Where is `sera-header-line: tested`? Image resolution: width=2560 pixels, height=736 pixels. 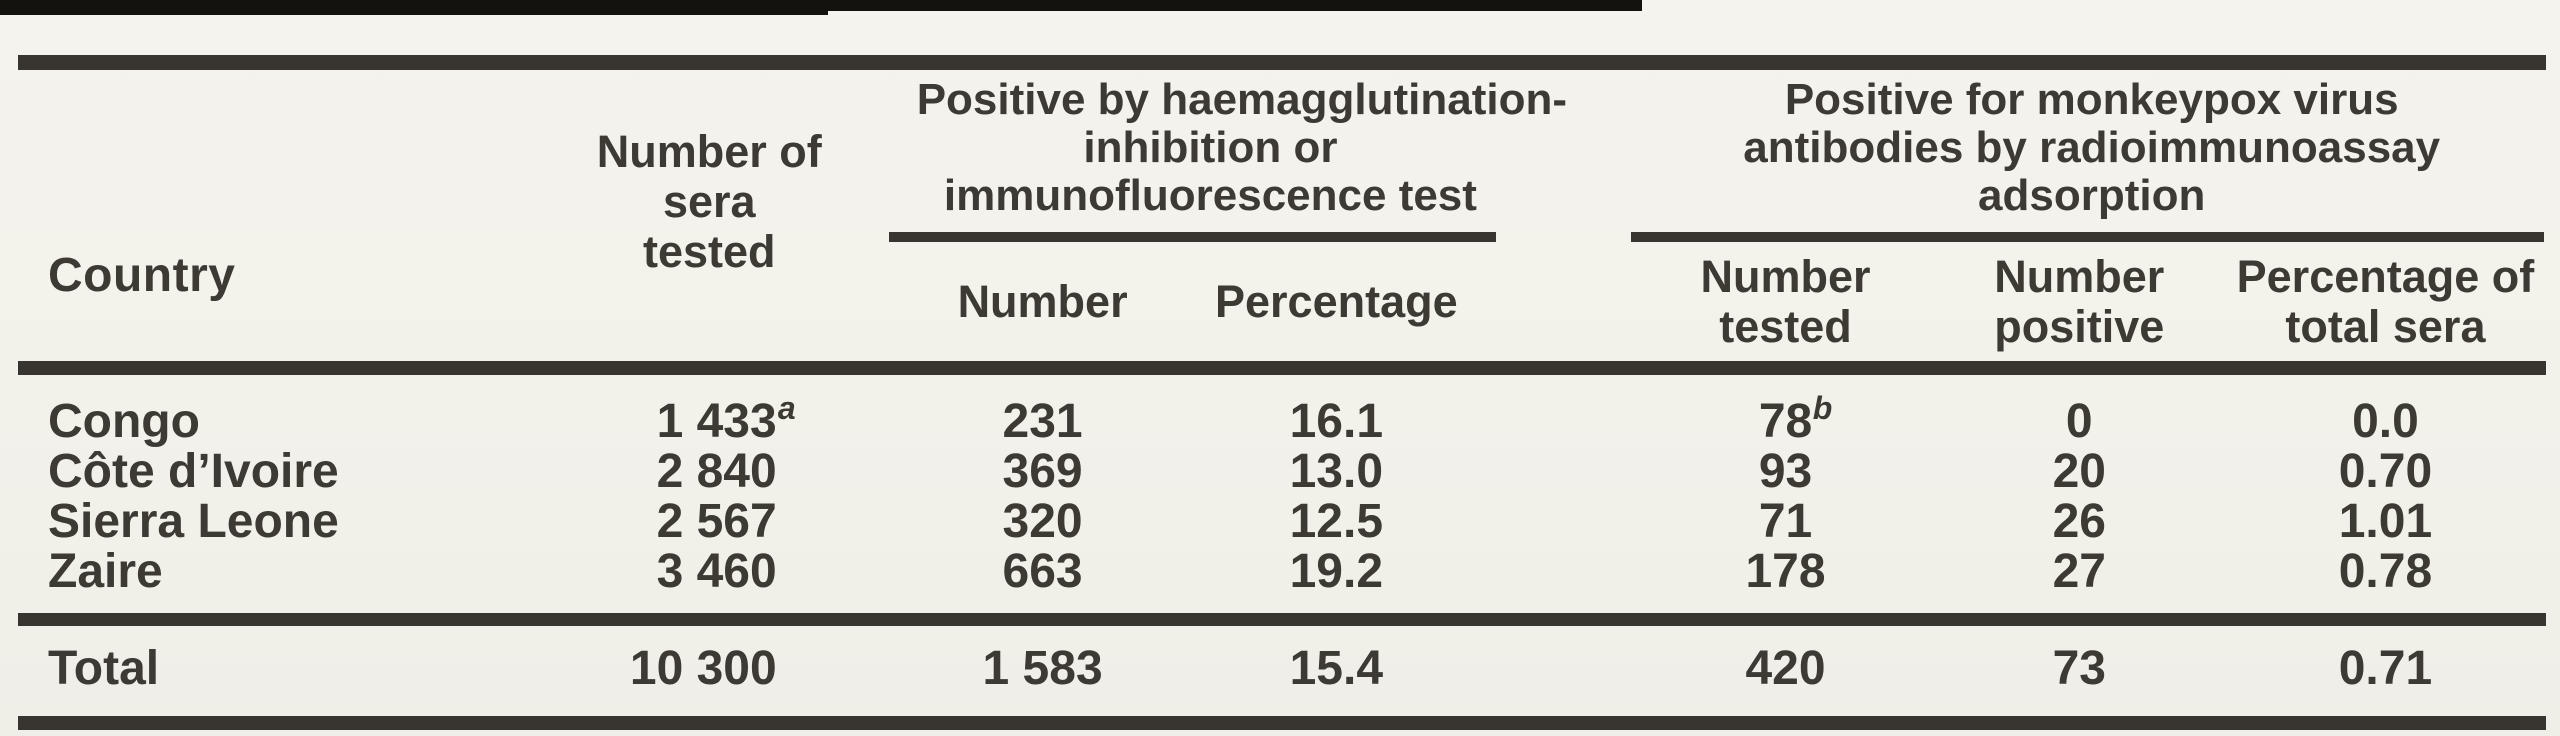 sera-header-line: tested is located at coordinates (709, 251).